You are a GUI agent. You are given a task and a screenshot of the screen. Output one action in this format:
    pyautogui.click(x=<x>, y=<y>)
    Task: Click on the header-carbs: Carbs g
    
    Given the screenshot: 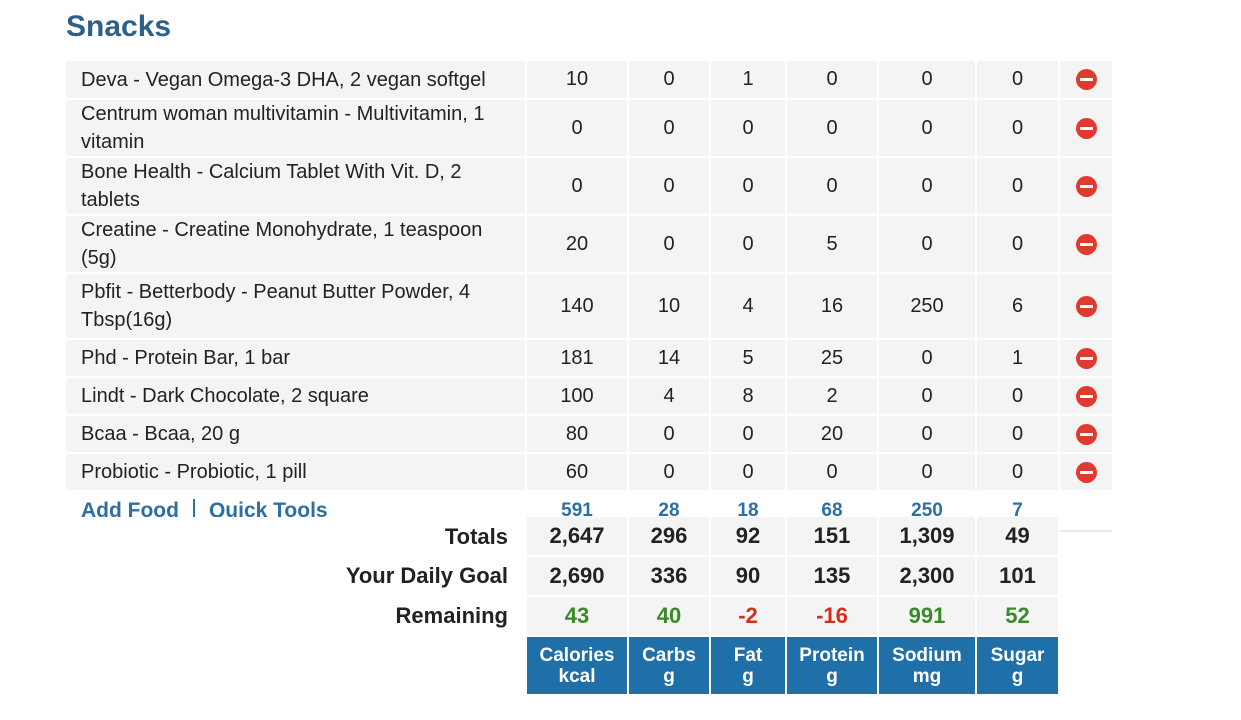 What is the action you would take?
    pyautogui.click(x=669, y=665)
    